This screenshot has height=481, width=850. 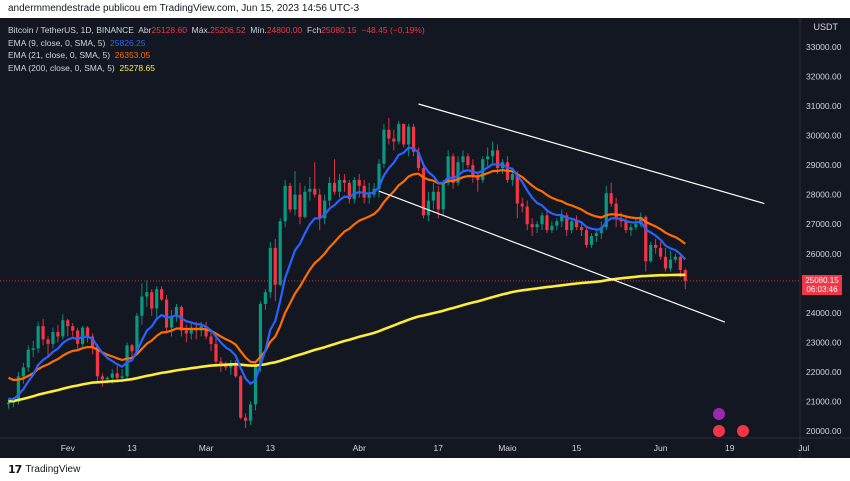 I want to click on legend-ema200-row: EMA (200, close, 0, SMA, 5) 25278.65, so click(x=216, y=68).